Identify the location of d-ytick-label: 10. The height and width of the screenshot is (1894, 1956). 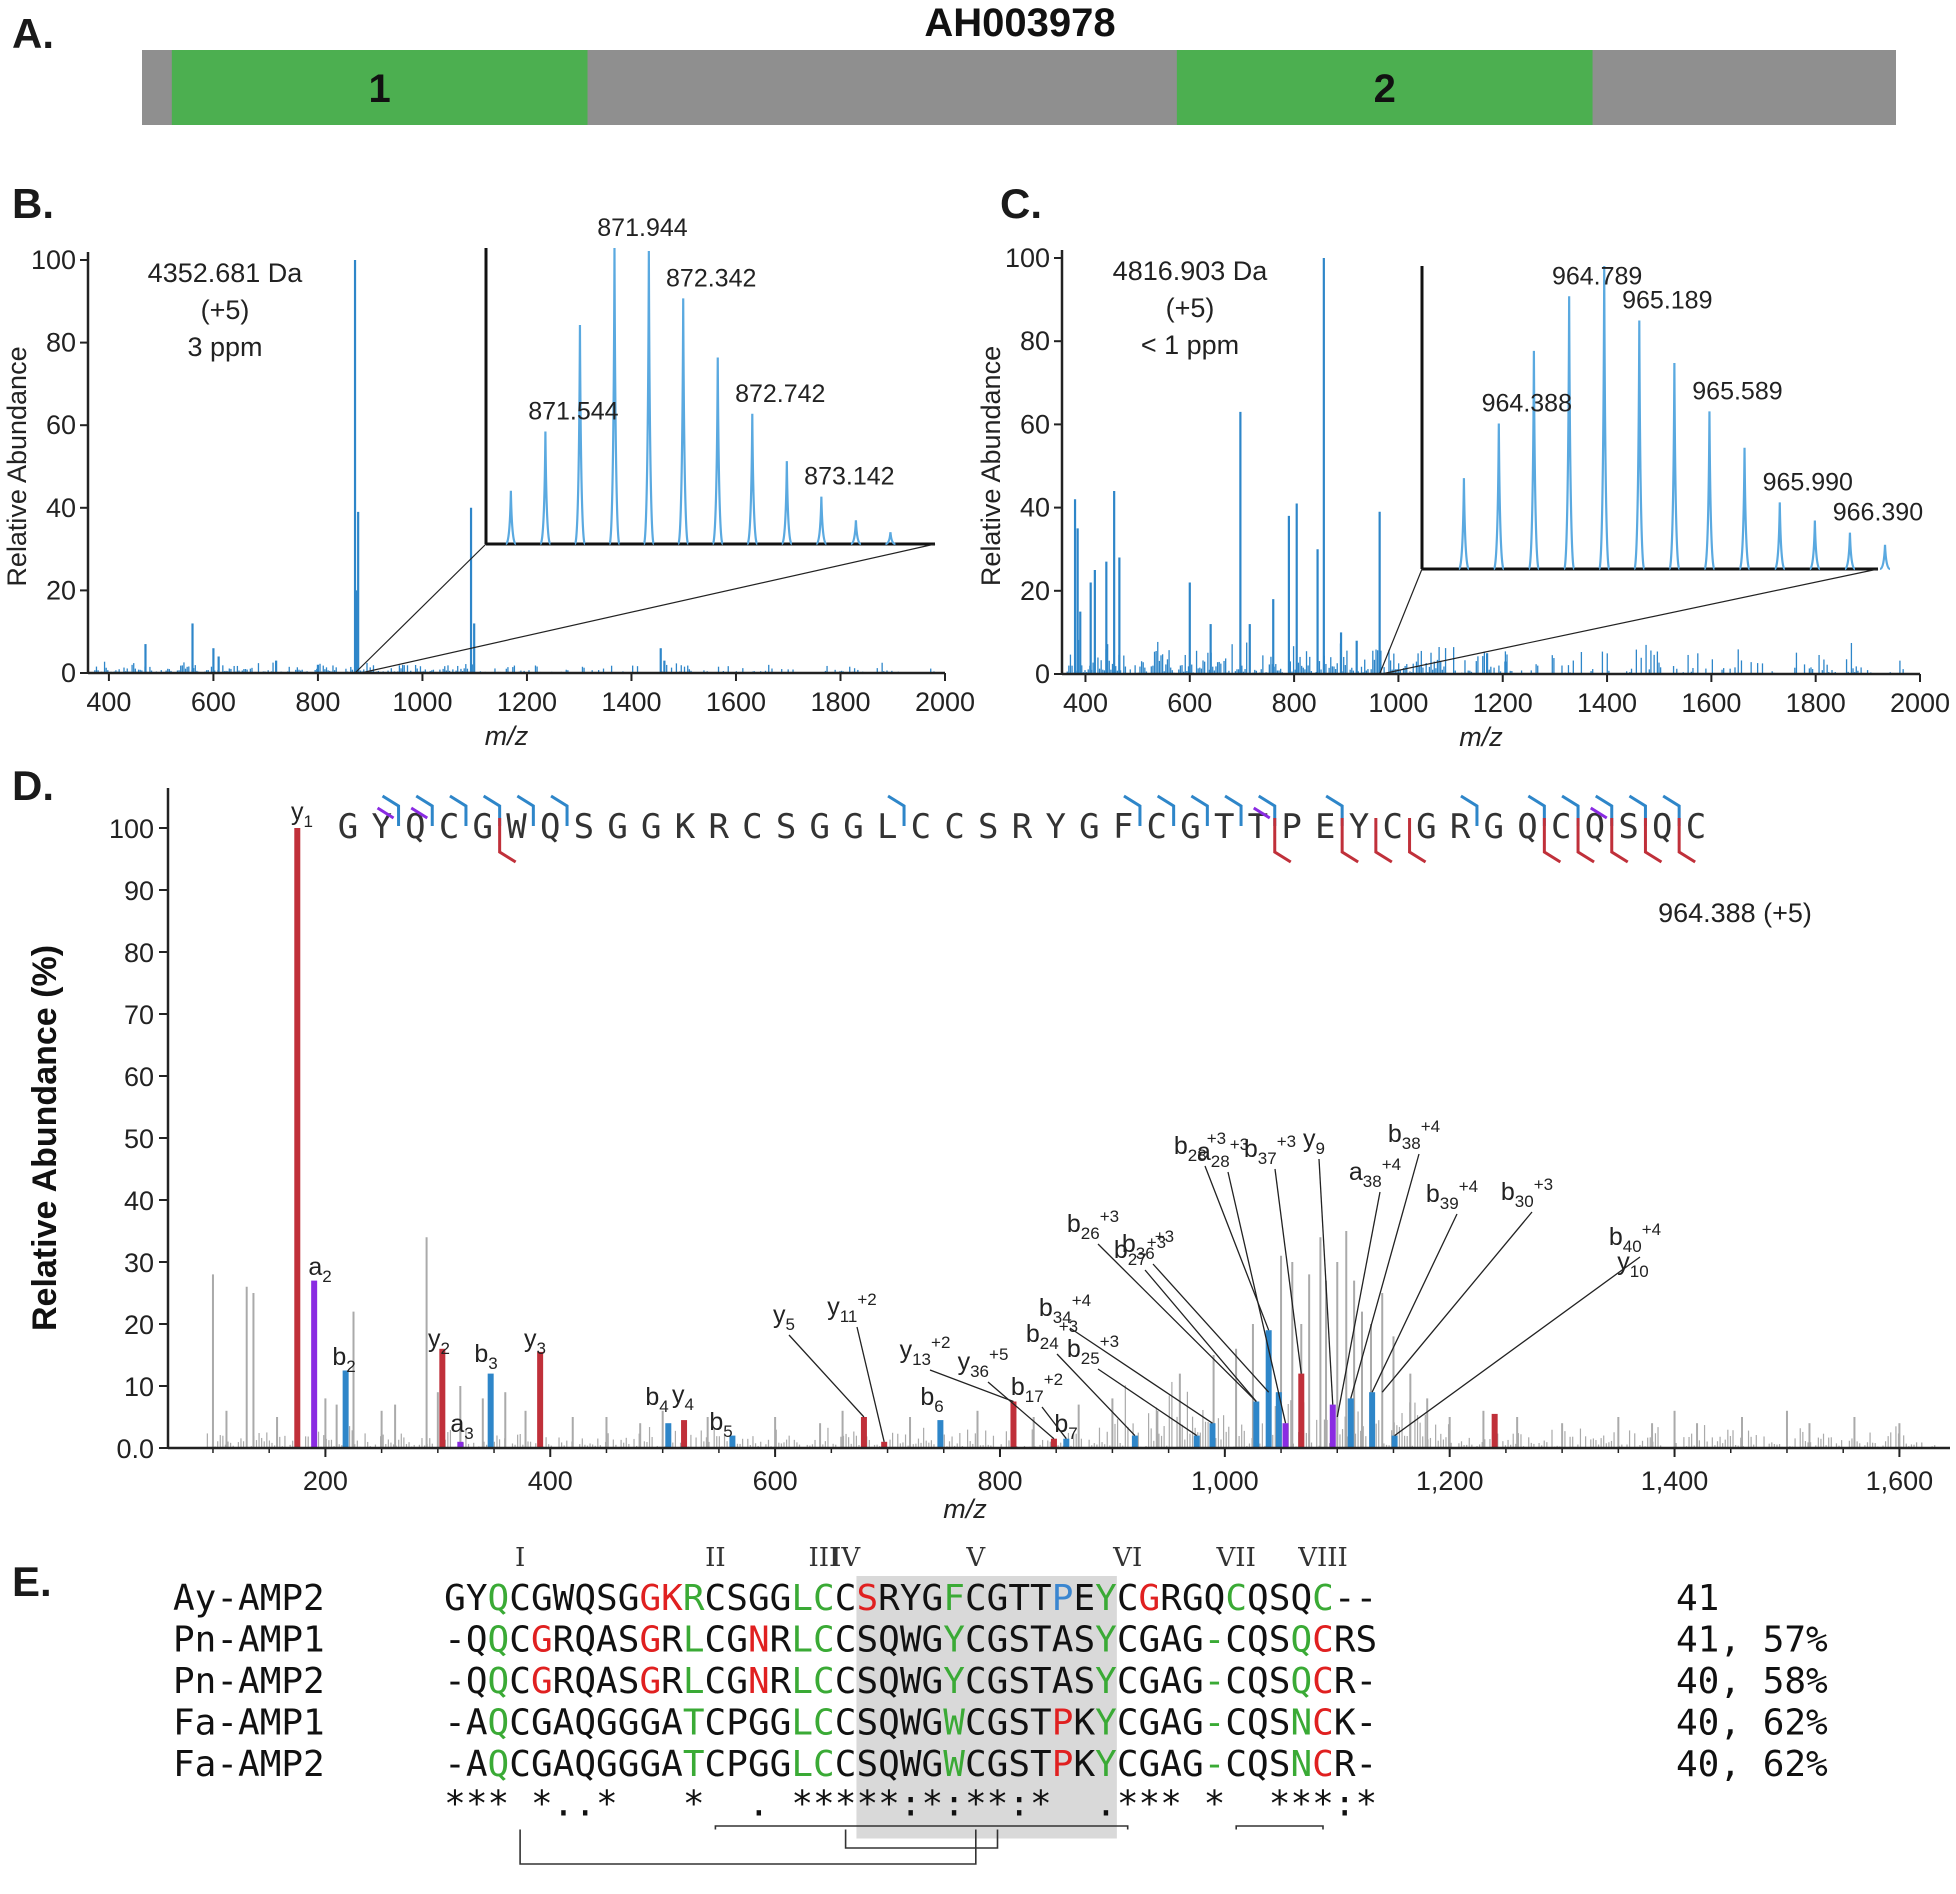
(139, 1387).